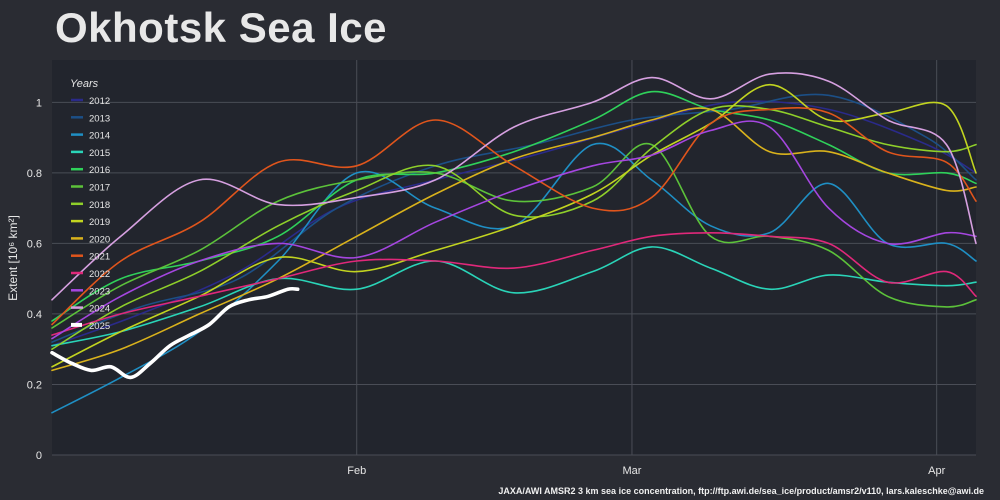  I want to click on x-tick-label: Apr, so click(936, 471).